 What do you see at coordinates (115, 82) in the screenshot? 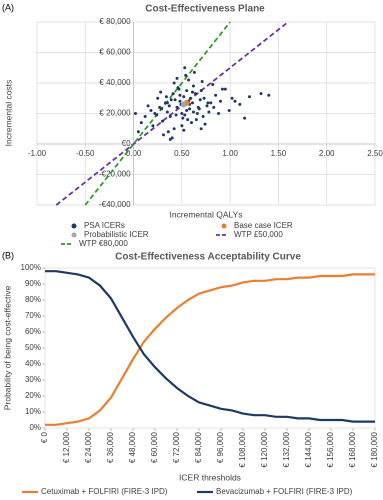
I see `y-tick-label: € 40,000` at bounding box center [115, 82].